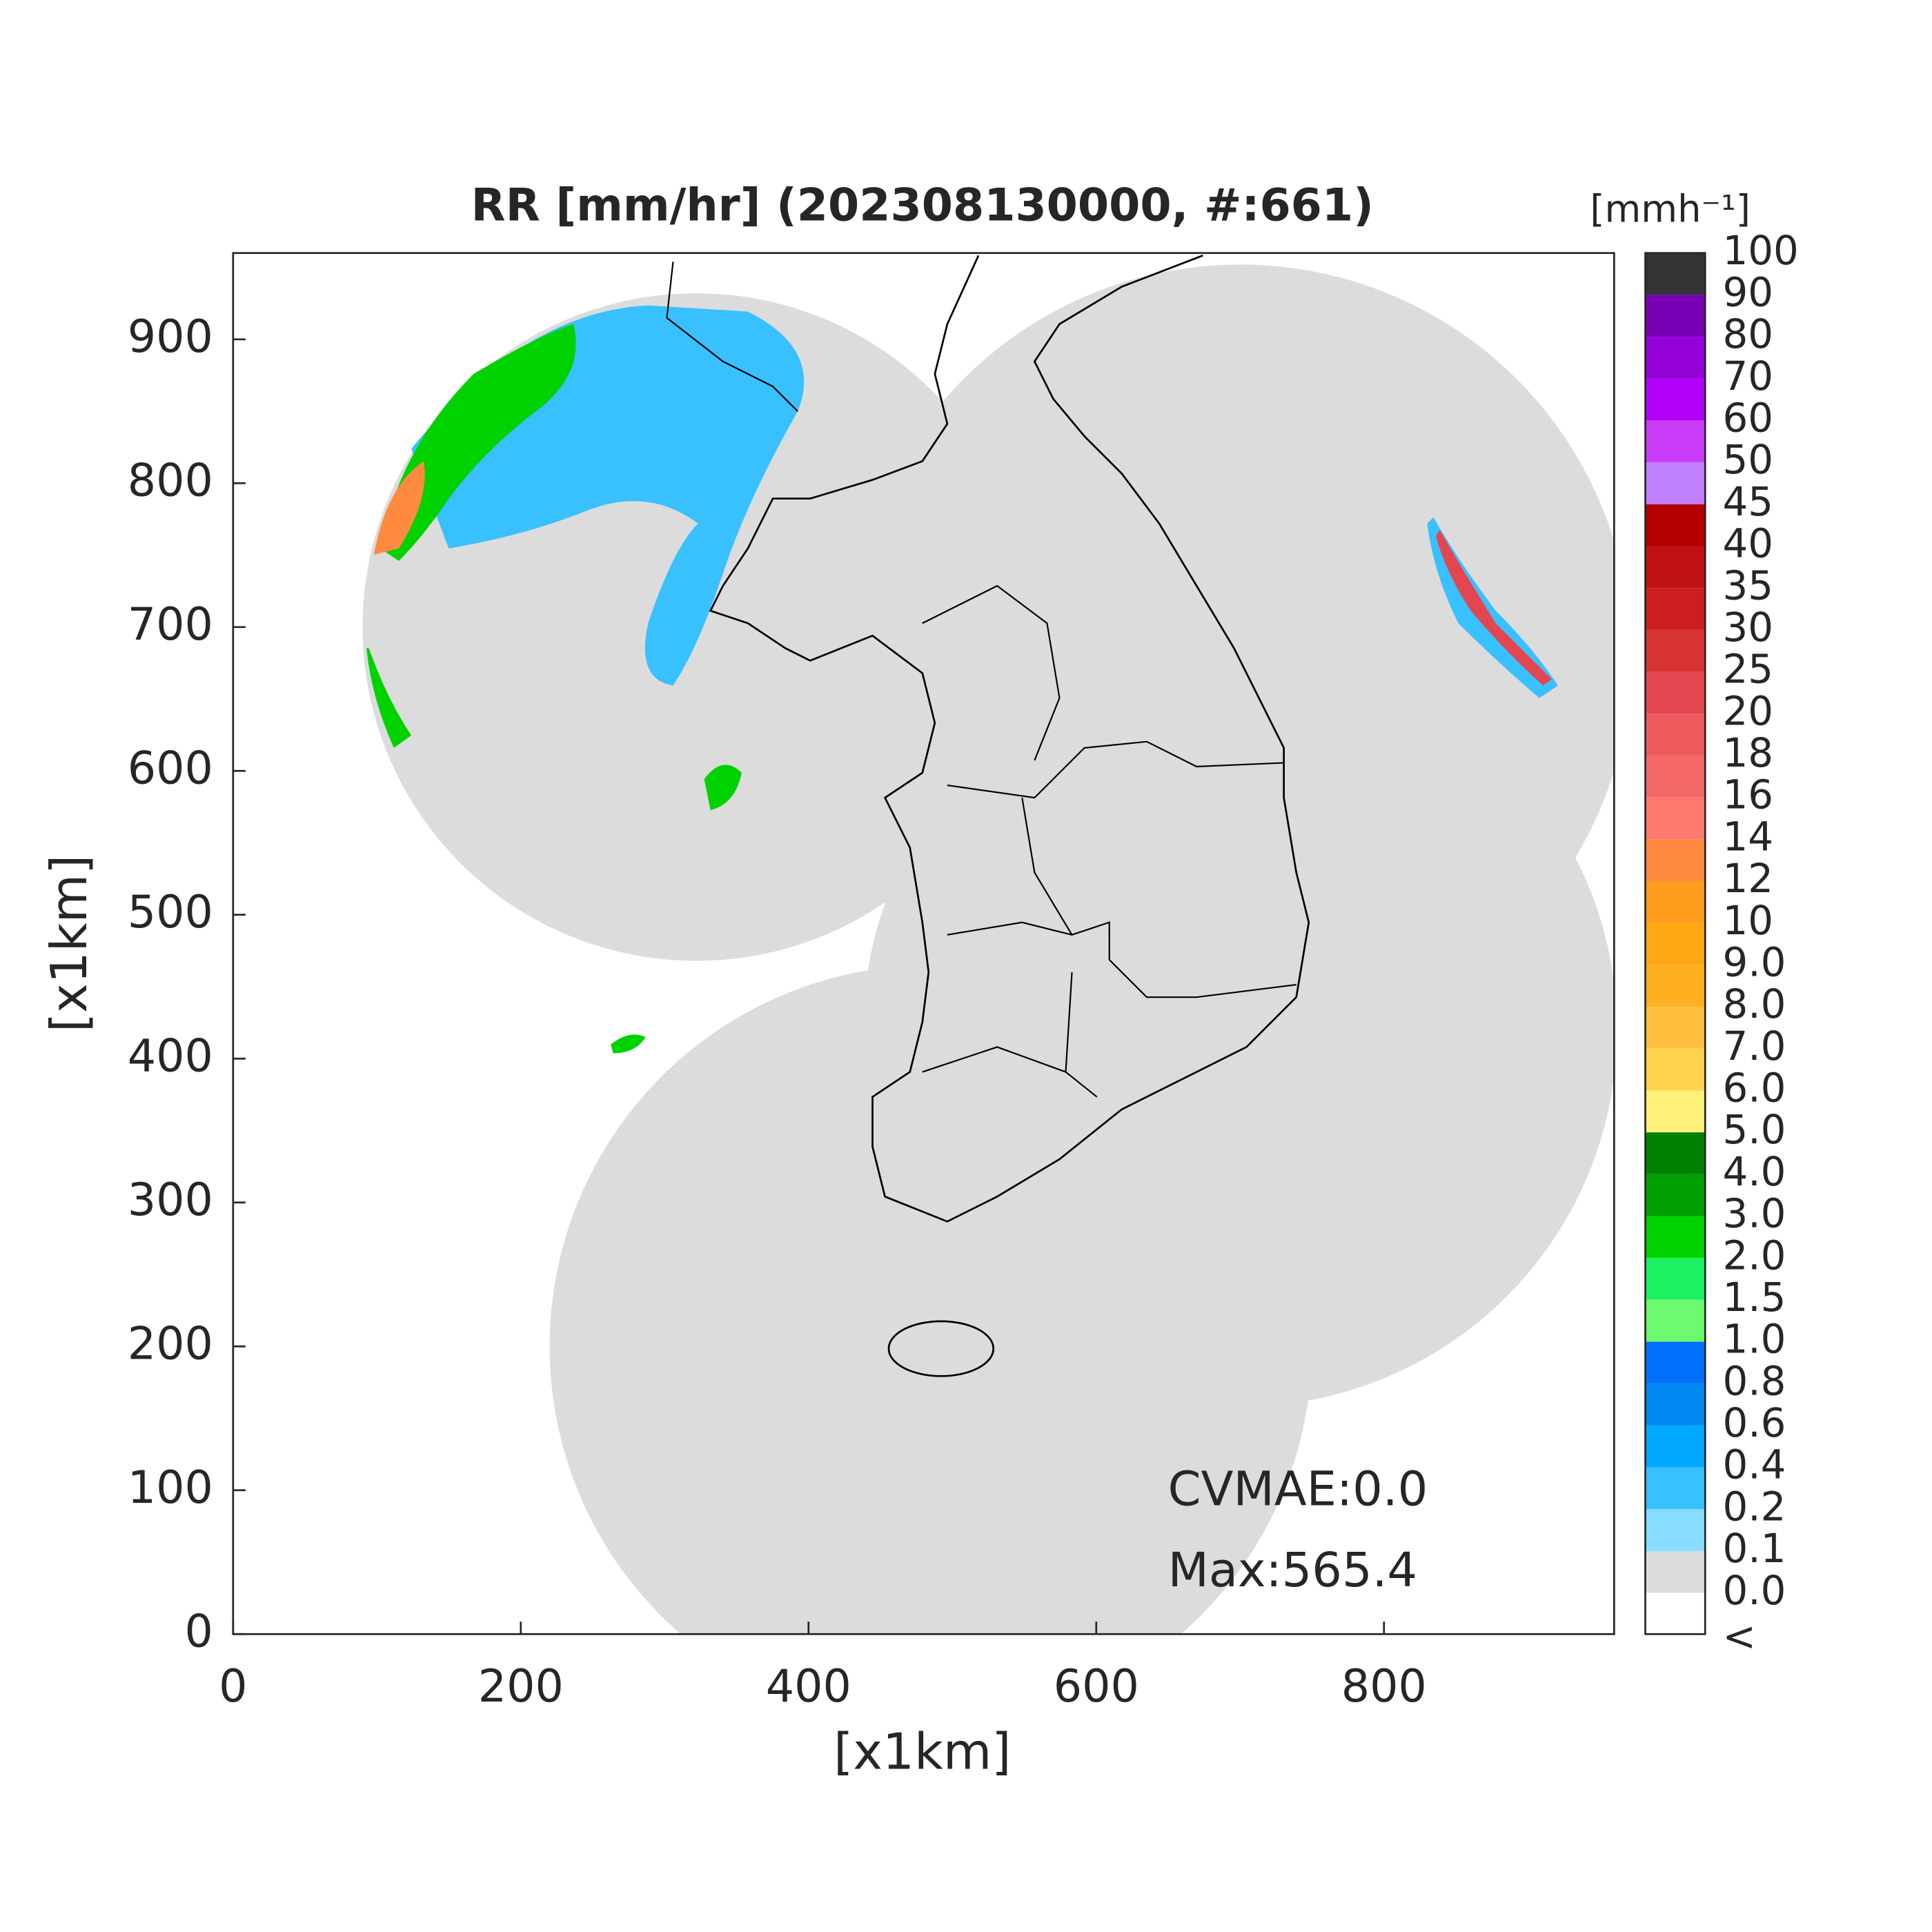 This screenshot has width=1932, height=1932. Describe the element at coordinates (170, 768) in the screenshot. I see `y-tick-label: 600` at that location.